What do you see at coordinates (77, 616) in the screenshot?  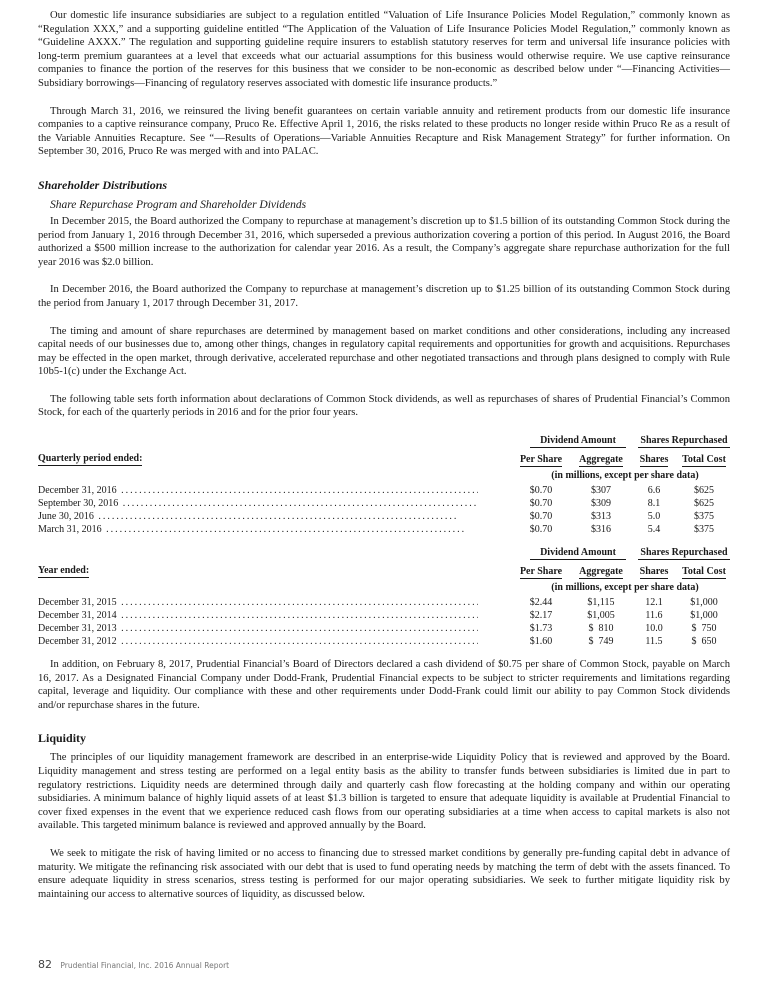 I see `row-label: December 31, 2014` at bounding box center [77, 616].